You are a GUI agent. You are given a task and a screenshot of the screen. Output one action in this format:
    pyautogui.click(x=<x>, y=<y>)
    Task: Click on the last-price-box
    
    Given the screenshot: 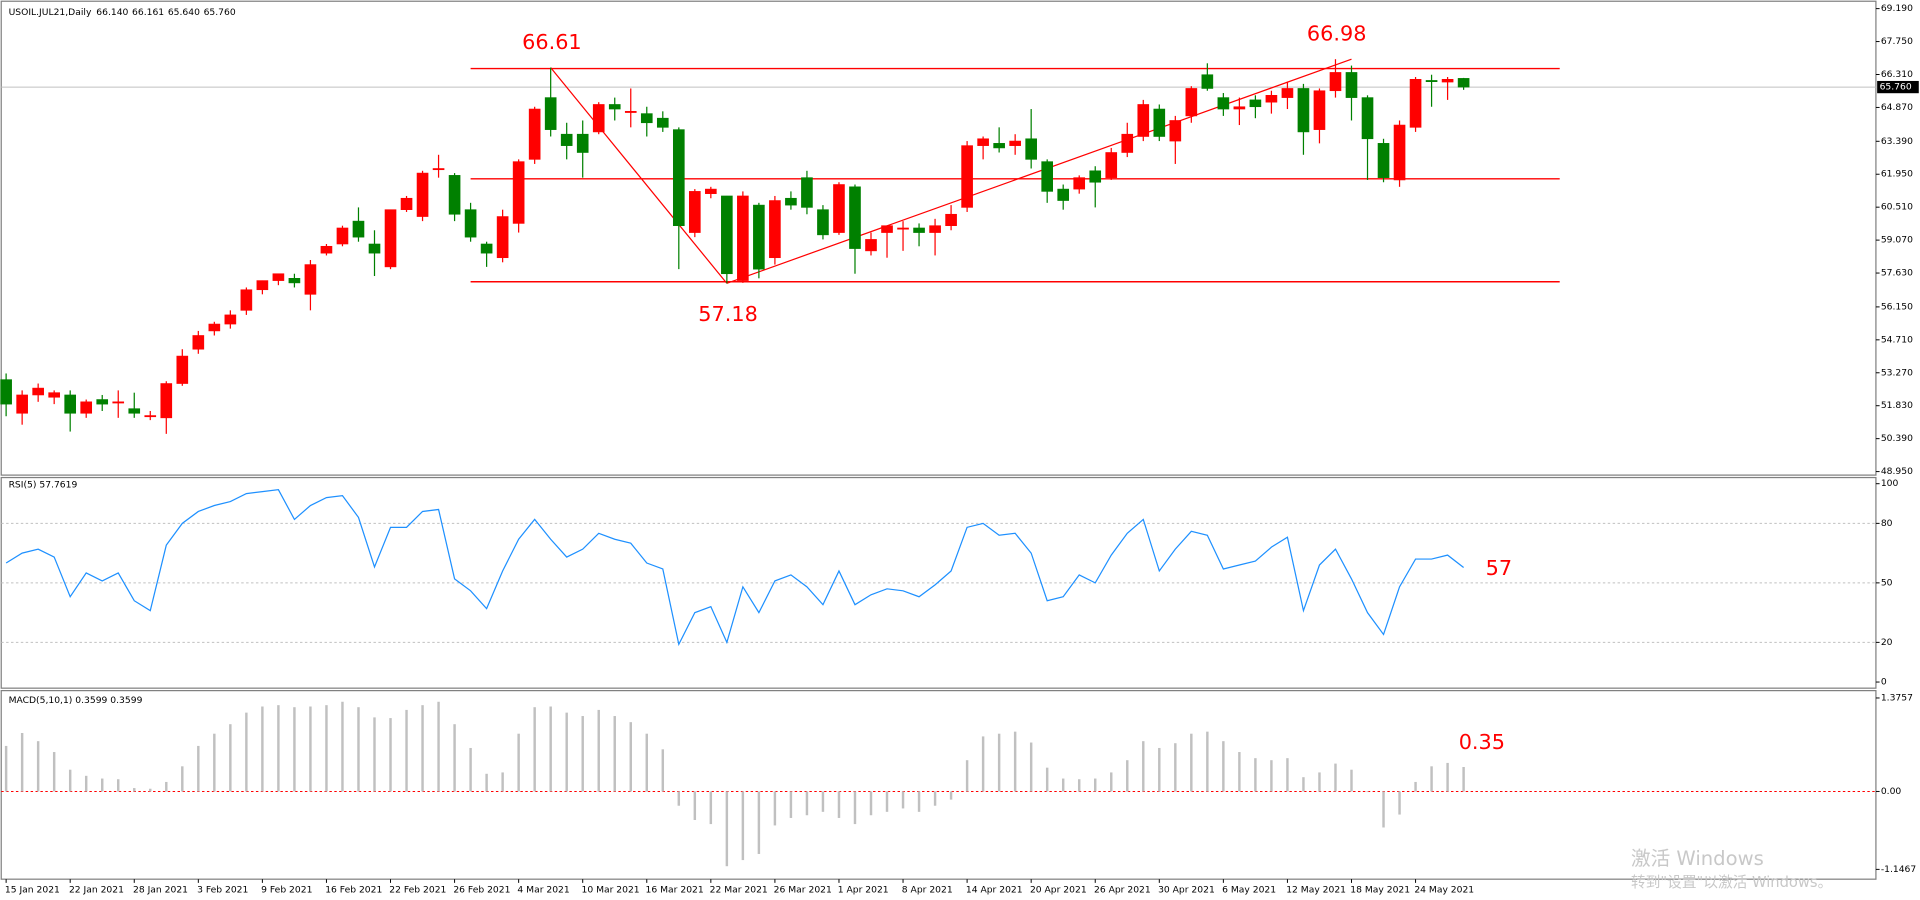 What is the action you would take?
    pyautogui.click(x=1898, y=87)
    